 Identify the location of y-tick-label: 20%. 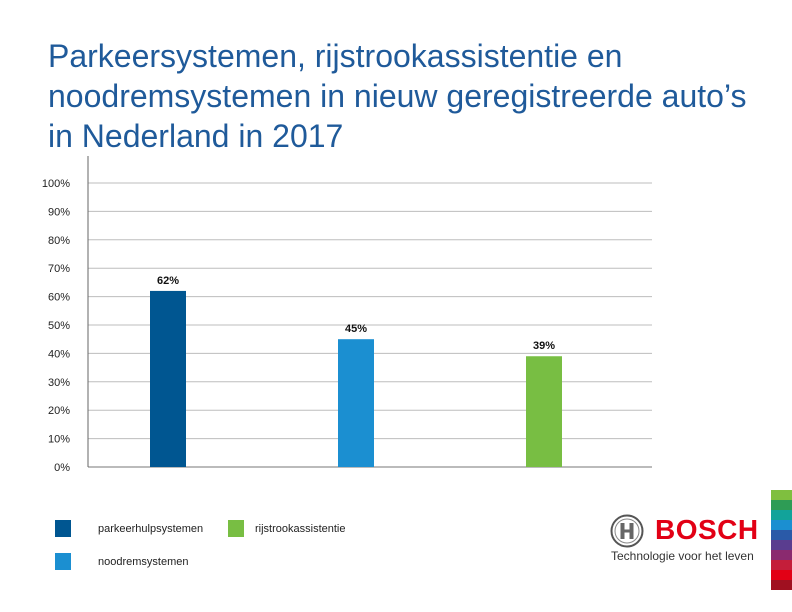
(59, 411).